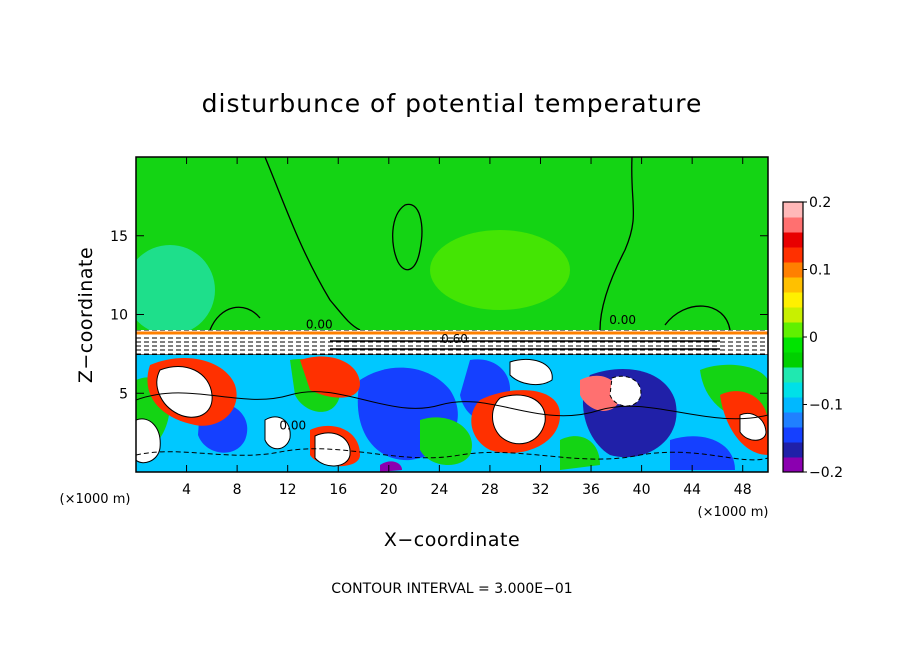 This screenshot has width=904, height=654. Describe the element at coordinates (175, 290) in the screenshot. I see `cool-patch-left` at that location.